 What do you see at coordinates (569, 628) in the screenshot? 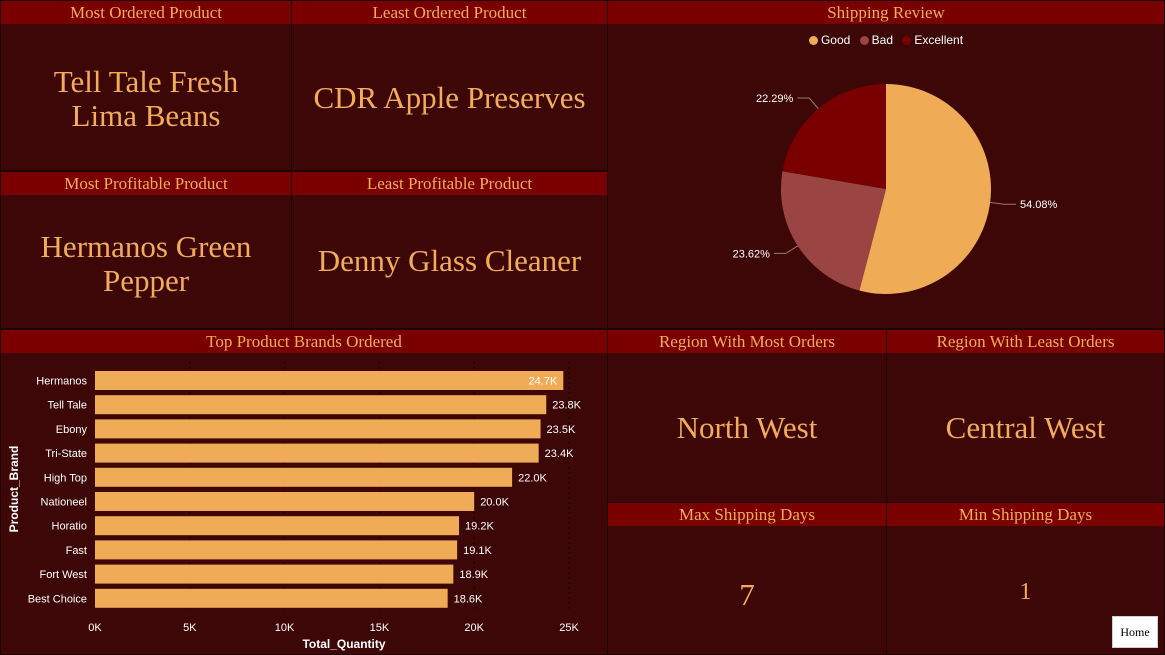
I see `x-tick-label: 25K` at bounding box center [569, 628].